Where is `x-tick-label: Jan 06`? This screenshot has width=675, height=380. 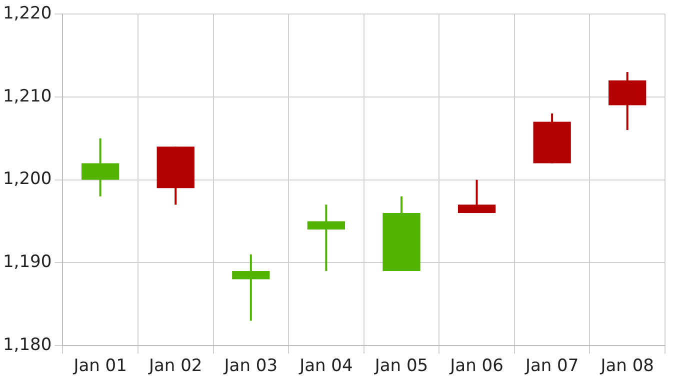 x-tick-label: Jan 06 is located at coordinates (476, 366).